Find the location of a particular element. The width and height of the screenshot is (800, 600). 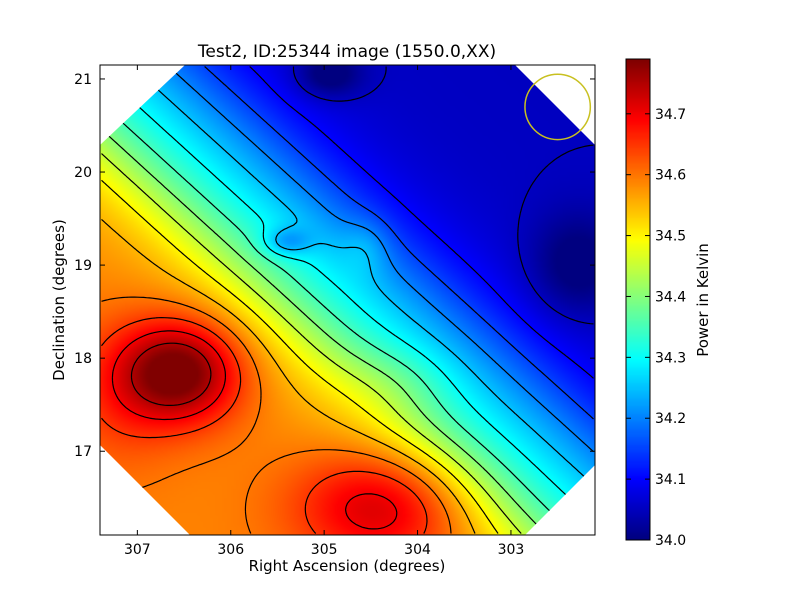

y-tick-label: 21 is located at coordinates (83, 80).